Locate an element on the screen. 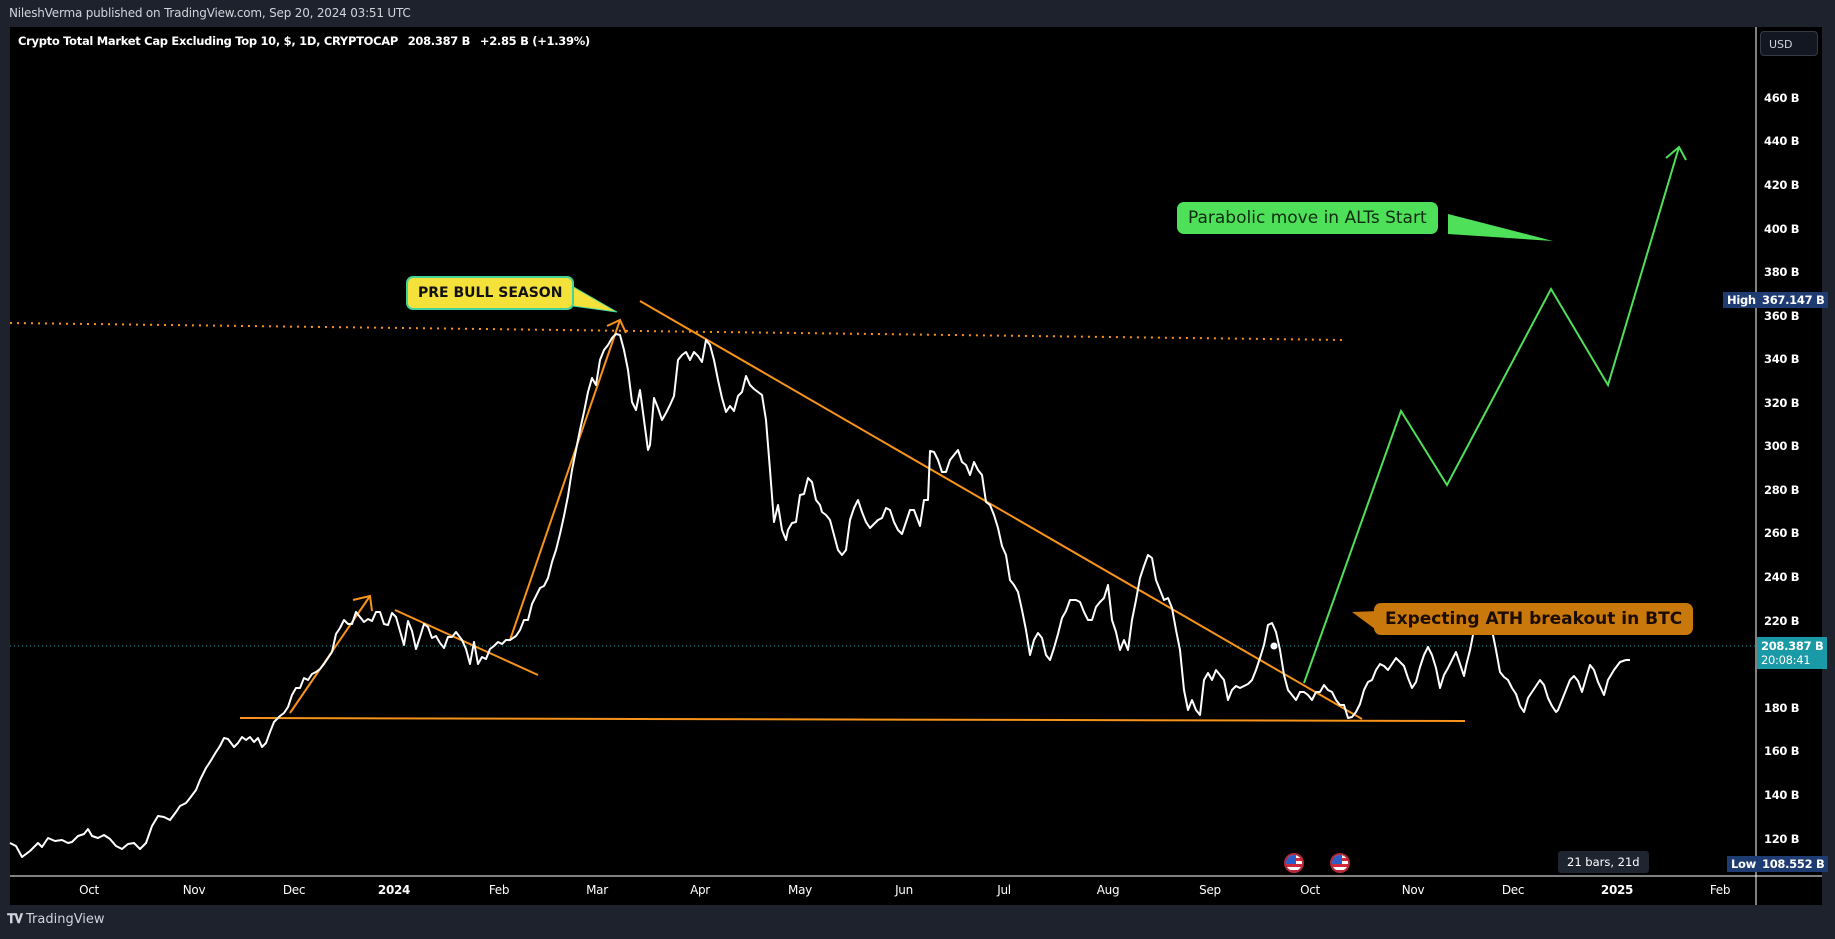 The width and height of the screenshot is (1835, 939). footer-brand: TradingView is located at coordinates (65, 919).